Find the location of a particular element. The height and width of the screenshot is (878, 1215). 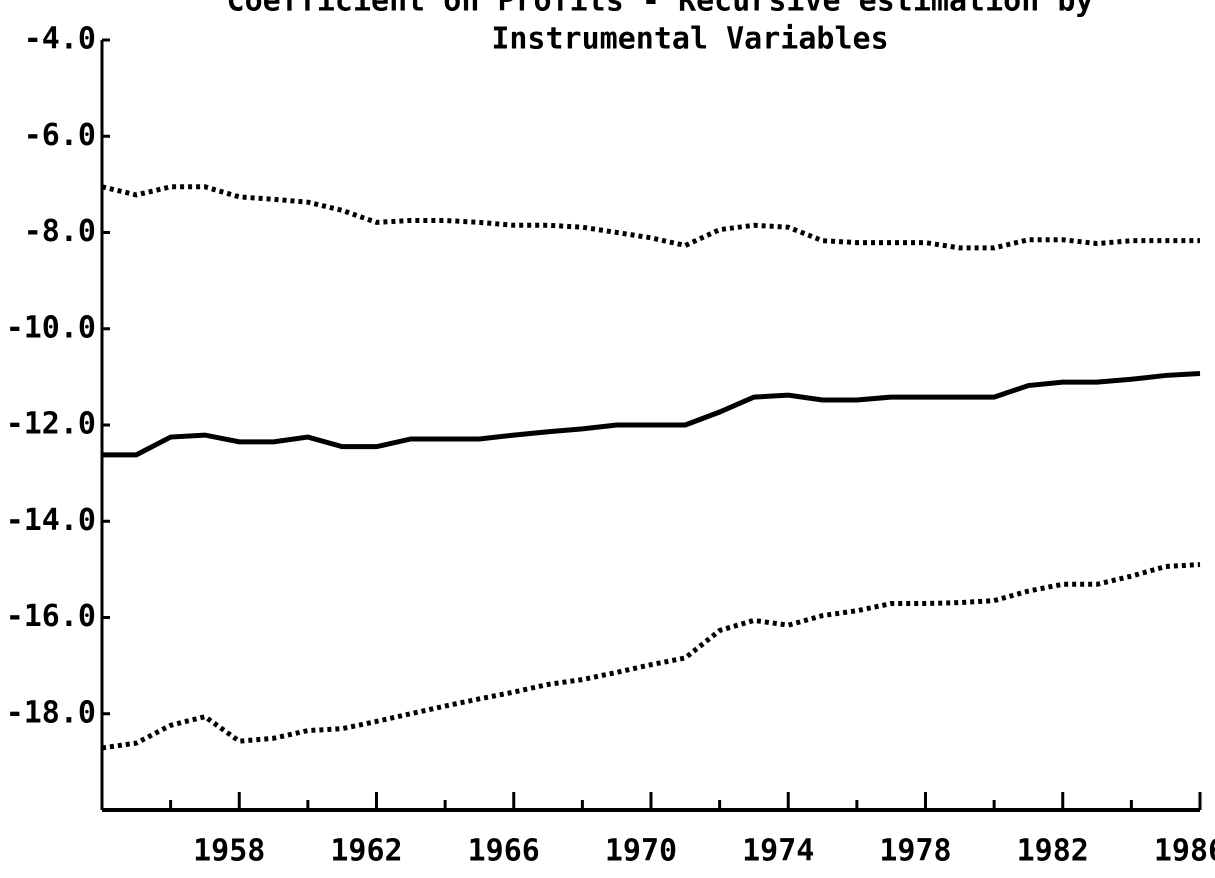

x-tick-label: 1970 is located at coordinates (641, 851).